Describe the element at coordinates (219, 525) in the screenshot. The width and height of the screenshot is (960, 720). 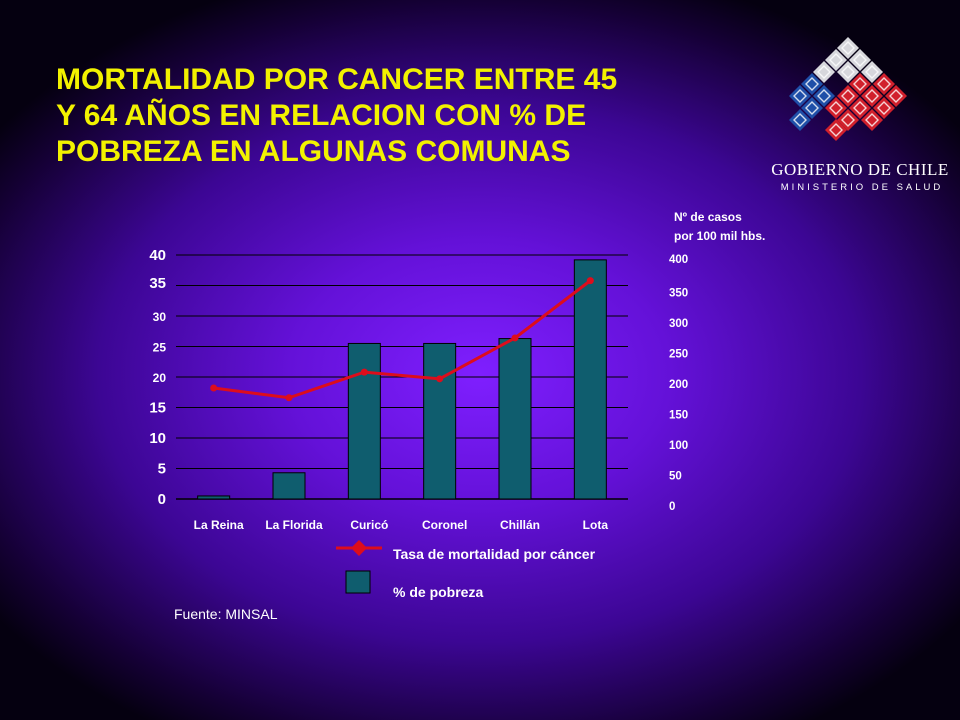
I see `category-label: La Reina` at that location.